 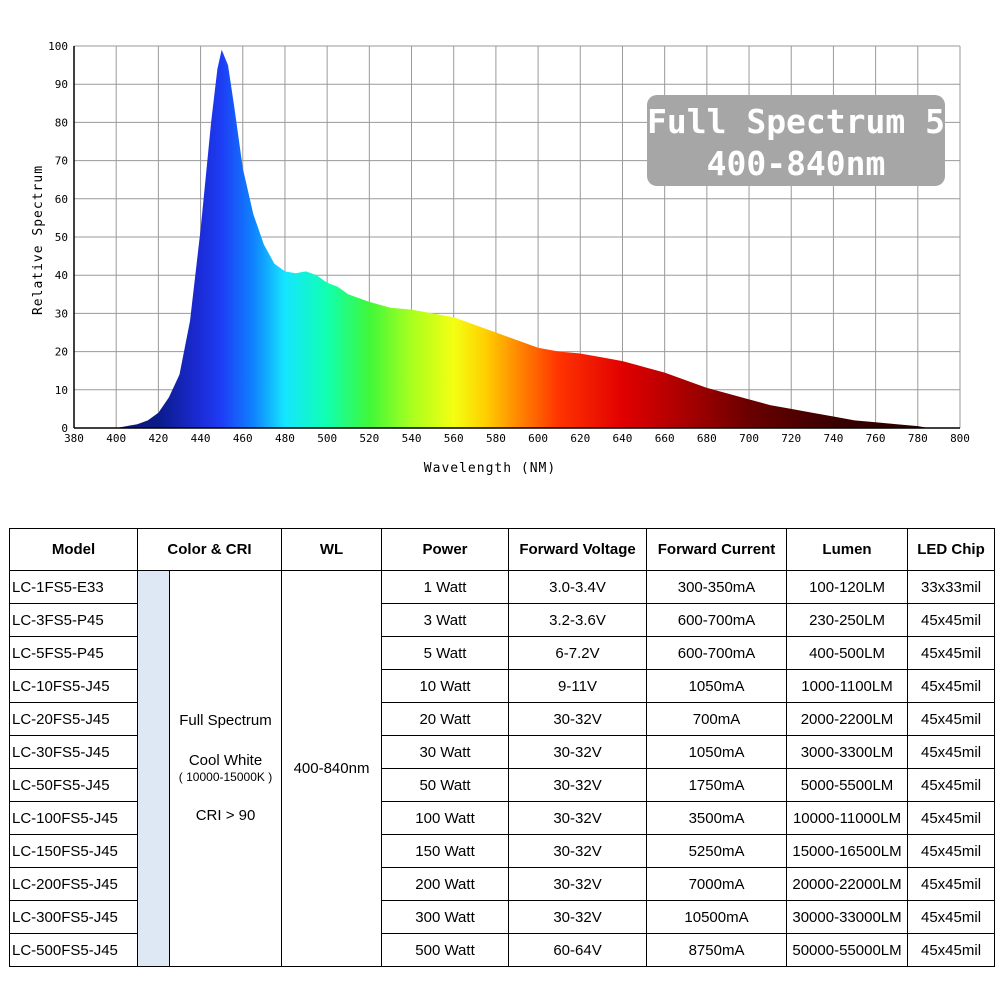 What do you see at coordinates (796, 163) in the screenshot?
I see `badge-range: 400-840nm` at bounding box center [796, 163].